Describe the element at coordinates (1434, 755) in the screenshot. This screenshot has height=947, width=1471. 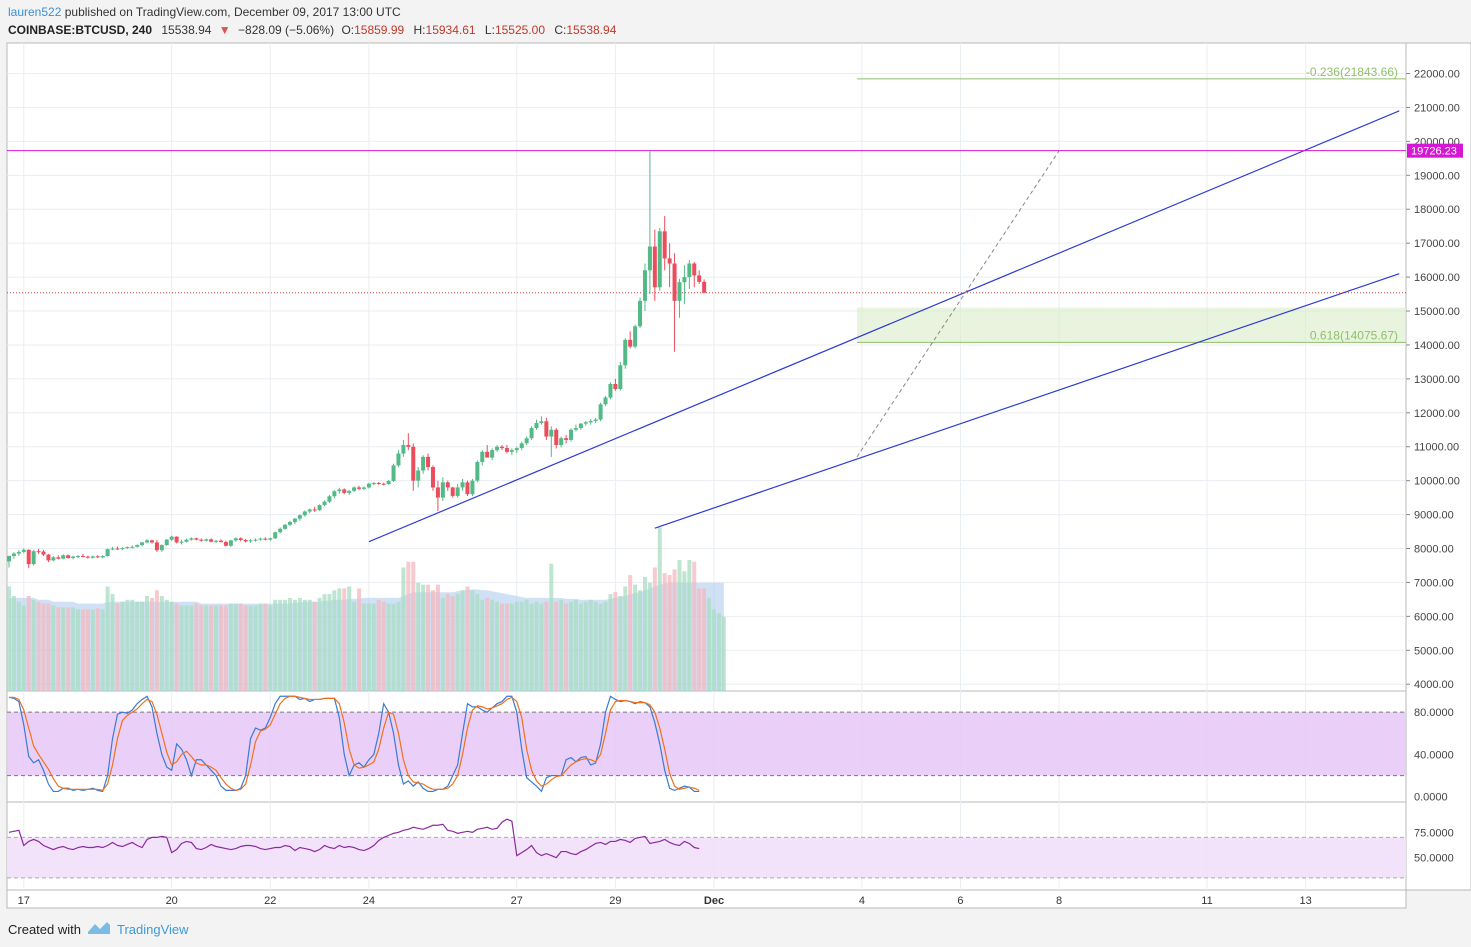
I see `stoch-tick-label: 40.0000` at that location.